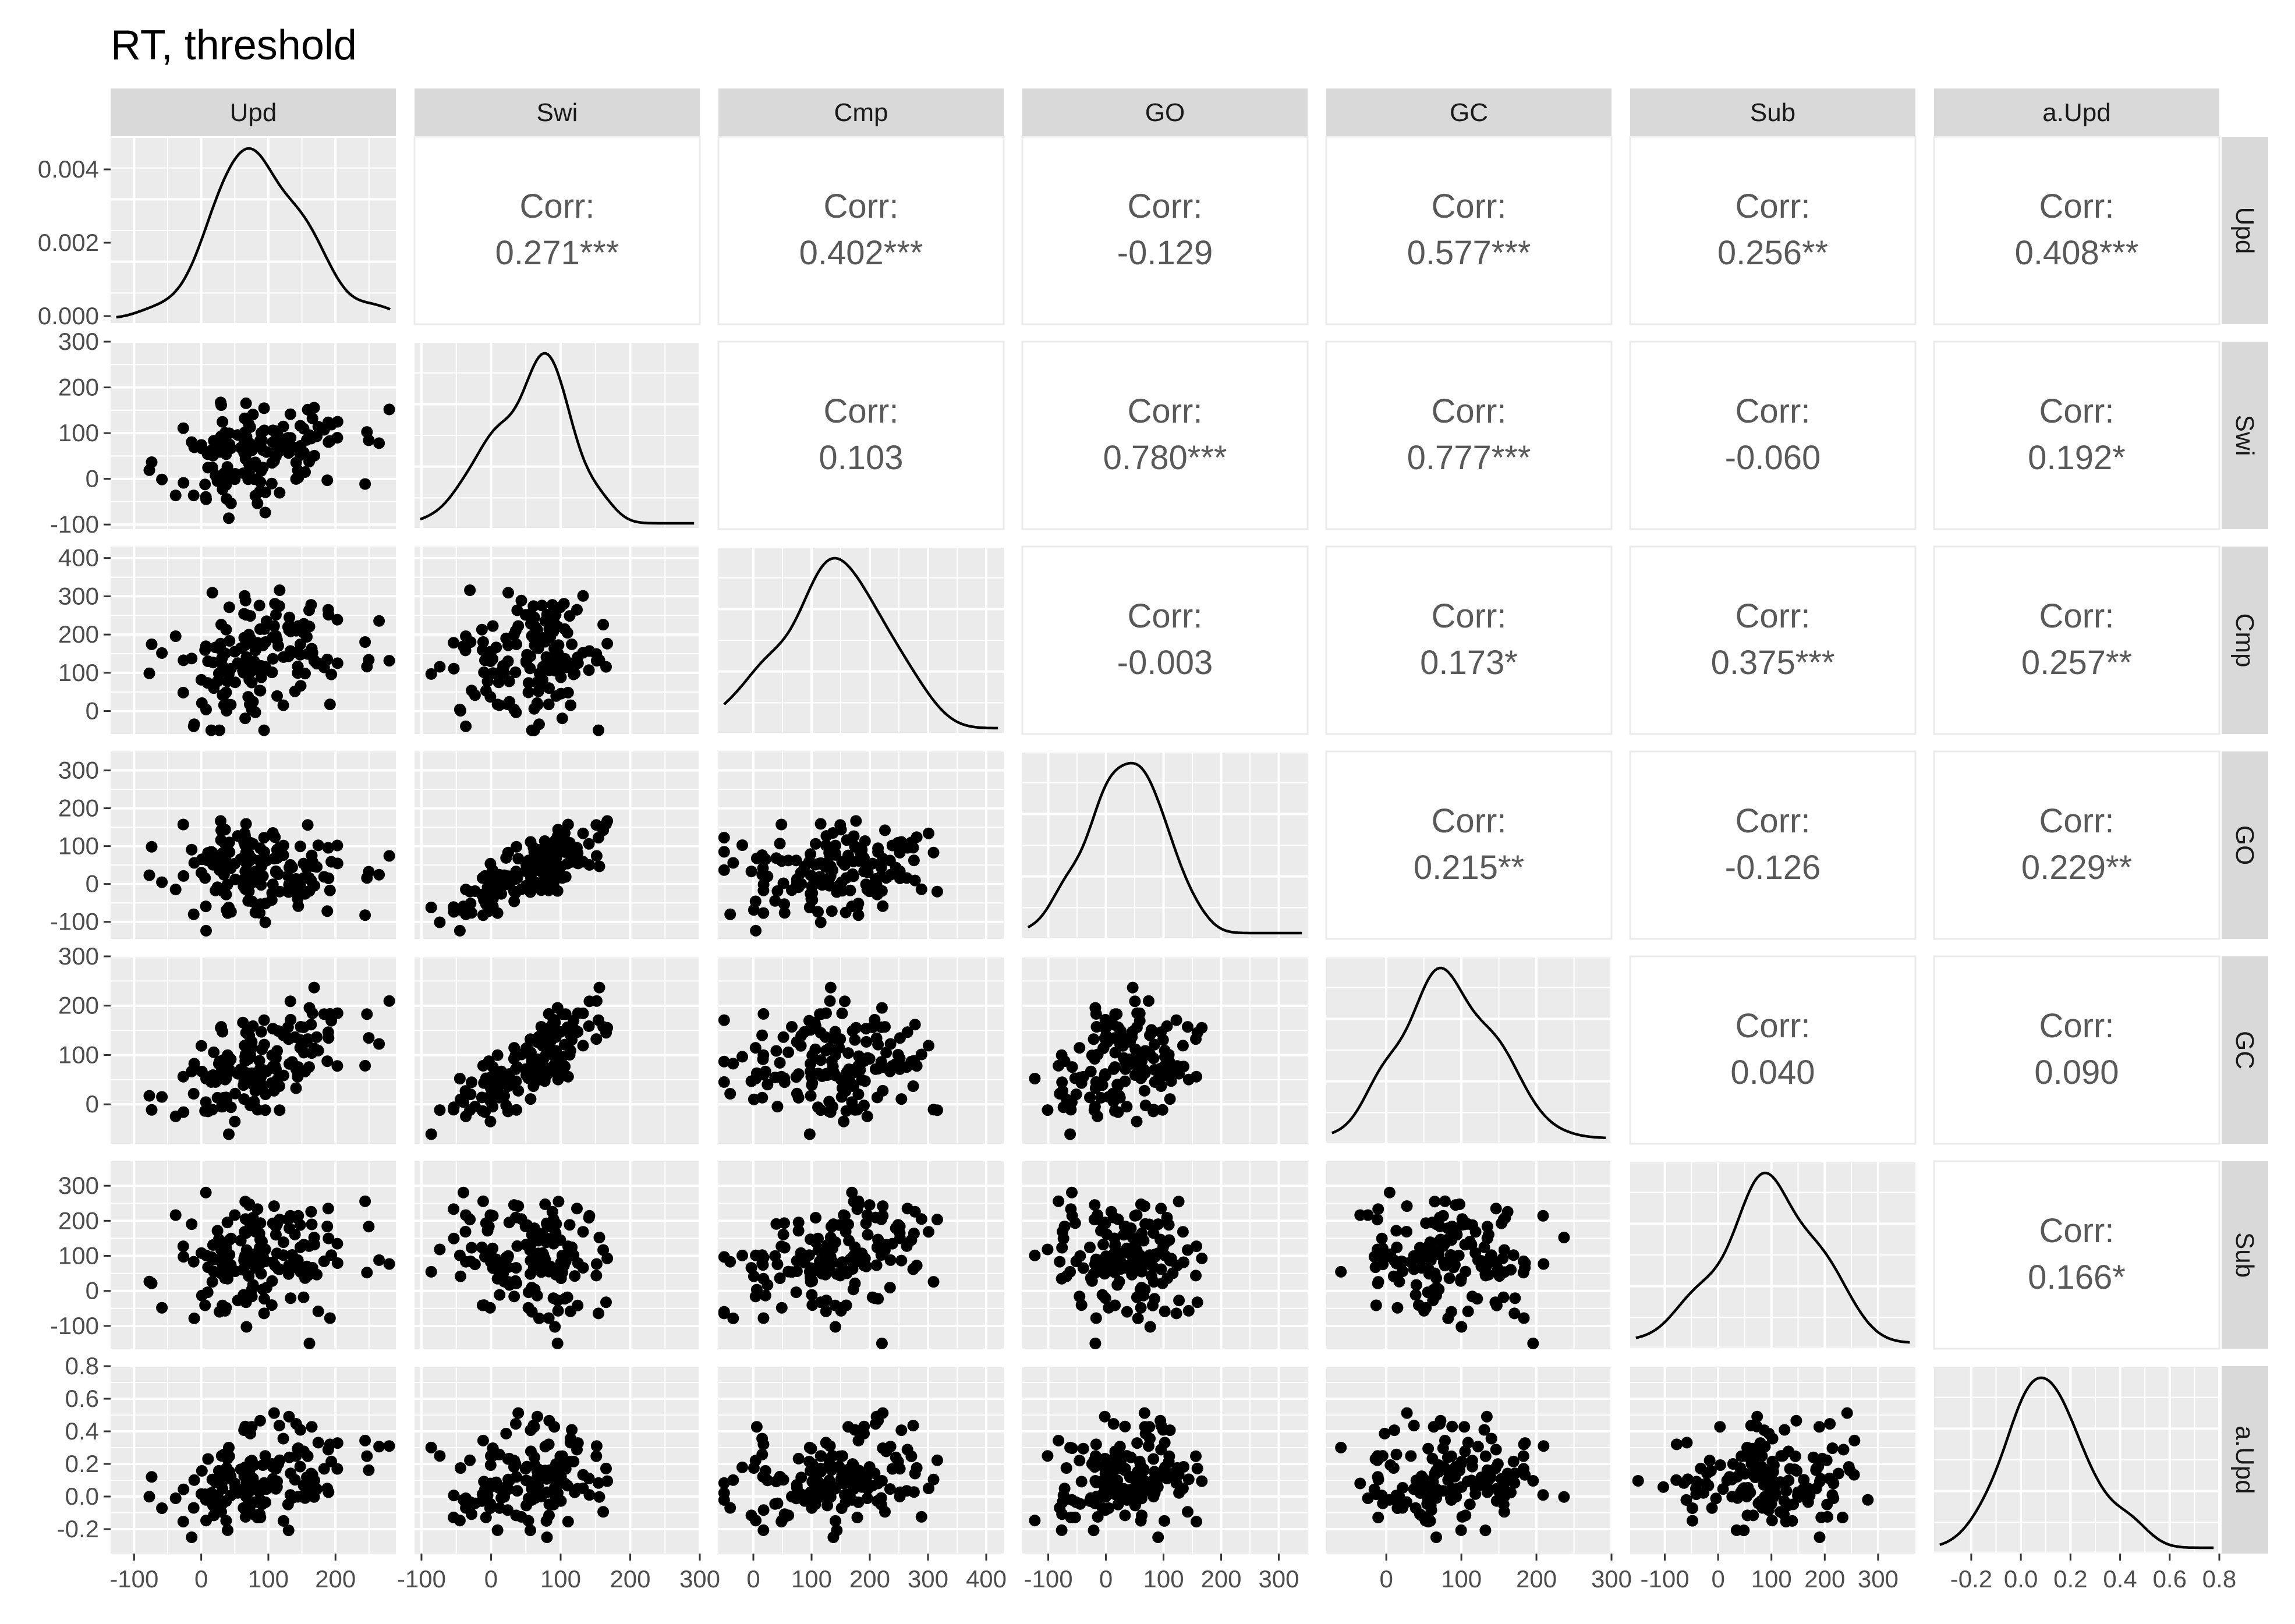 The height and width of the screenshot is (1624, 2295). Describe the element at coordinates (1469, 230) in the screenshot. I see `panel-upd-gc: Corr: 0.577***` at that location.